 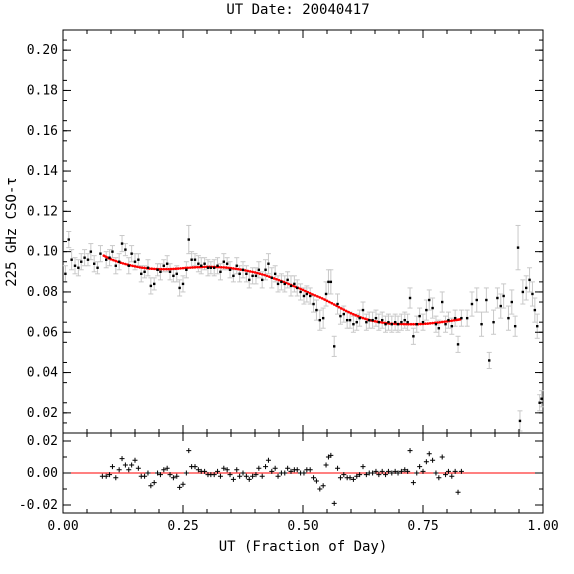 I want to click on y-tick-label: 0.20, so click(x=42, y=50).